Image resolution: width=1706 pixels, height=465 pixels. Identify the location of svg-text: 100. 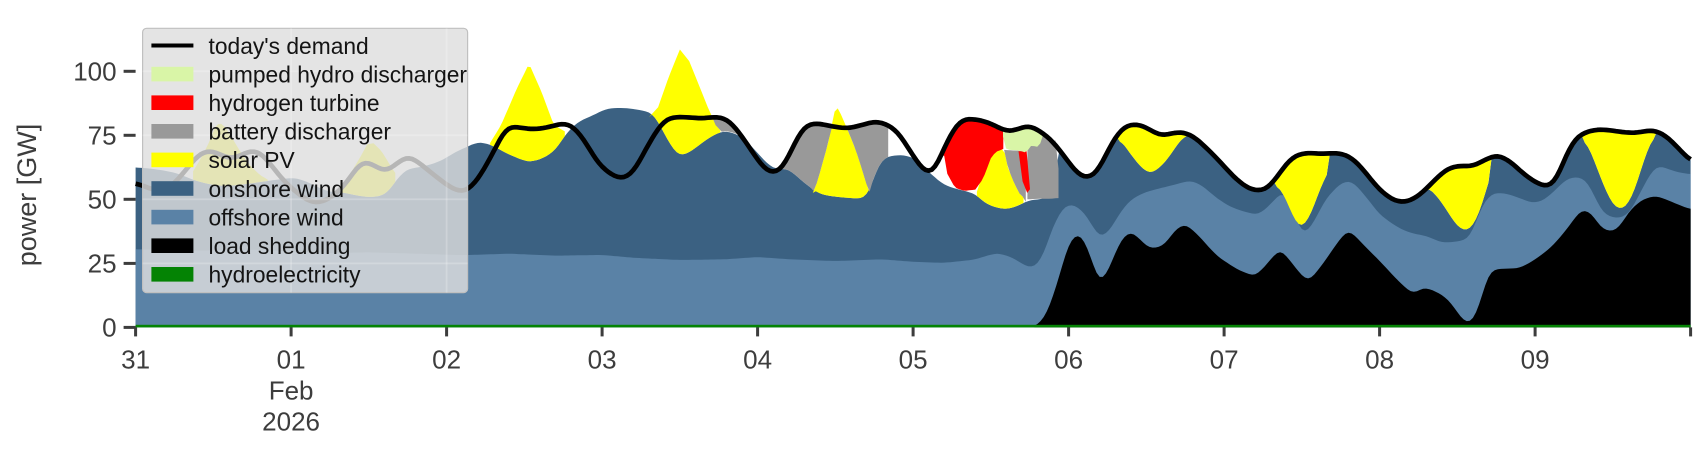
(94, 71).